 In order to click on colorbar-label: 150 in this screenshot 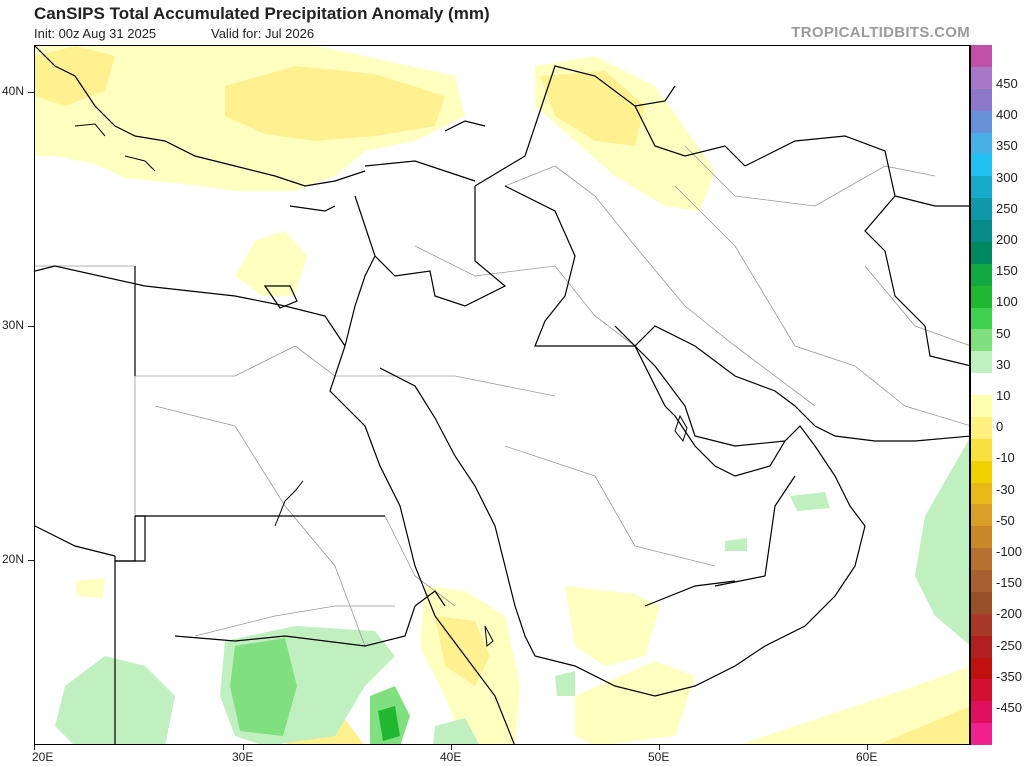, I will do `click(1007, 270)`.